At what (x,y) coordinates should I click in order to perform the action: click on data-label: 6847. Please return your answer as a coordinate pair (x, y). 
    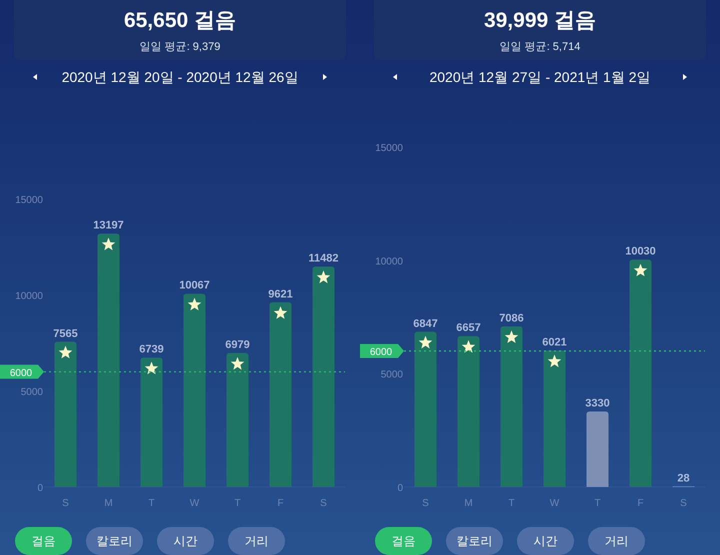
    Looking at the image, I should click on (425, 324).